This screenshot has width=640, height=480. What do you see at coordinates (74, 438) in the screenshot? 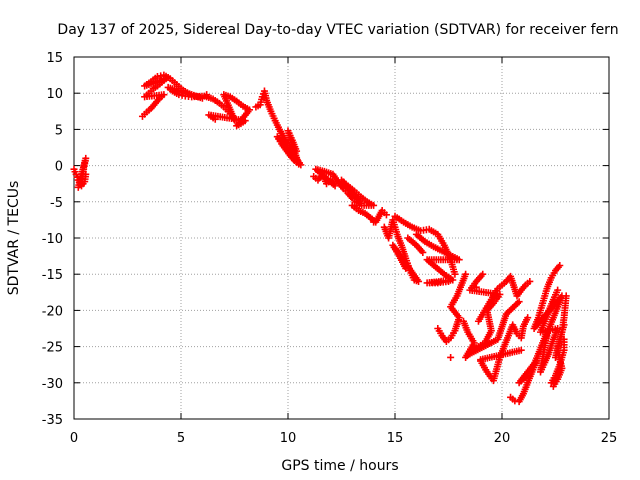
I see `x-tick-label: 0` at bounding box center [74, 438].